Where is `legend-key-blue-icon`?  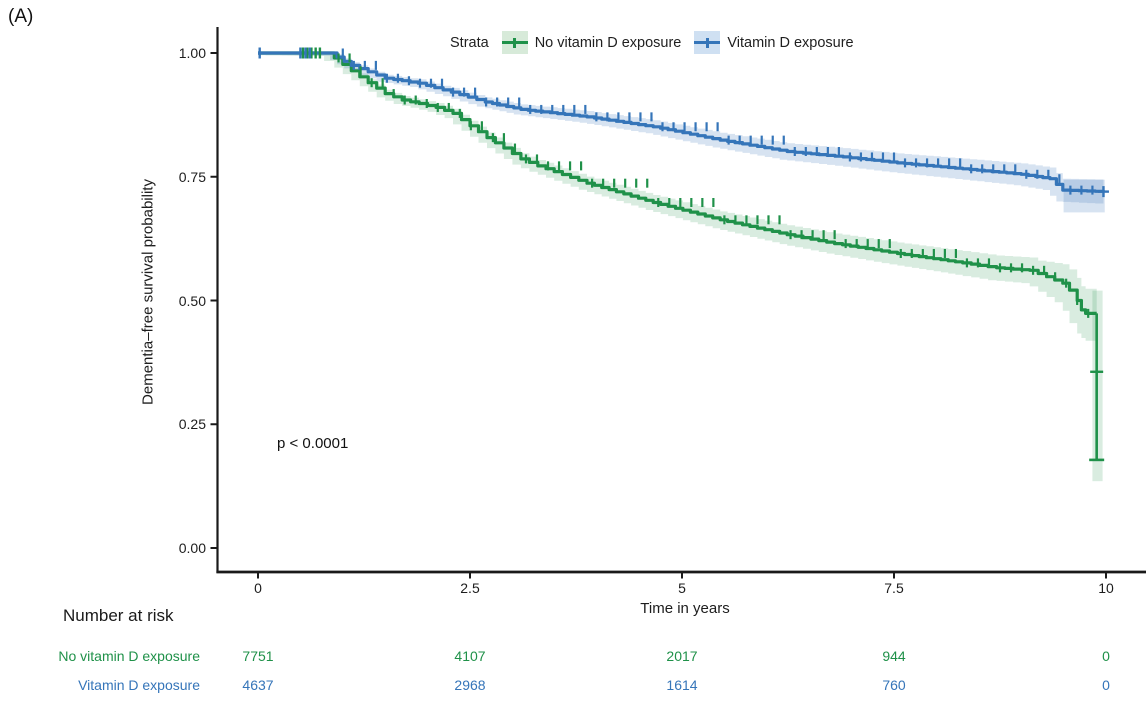 legend-key-blue-icon is located at coordinates (707, 42).